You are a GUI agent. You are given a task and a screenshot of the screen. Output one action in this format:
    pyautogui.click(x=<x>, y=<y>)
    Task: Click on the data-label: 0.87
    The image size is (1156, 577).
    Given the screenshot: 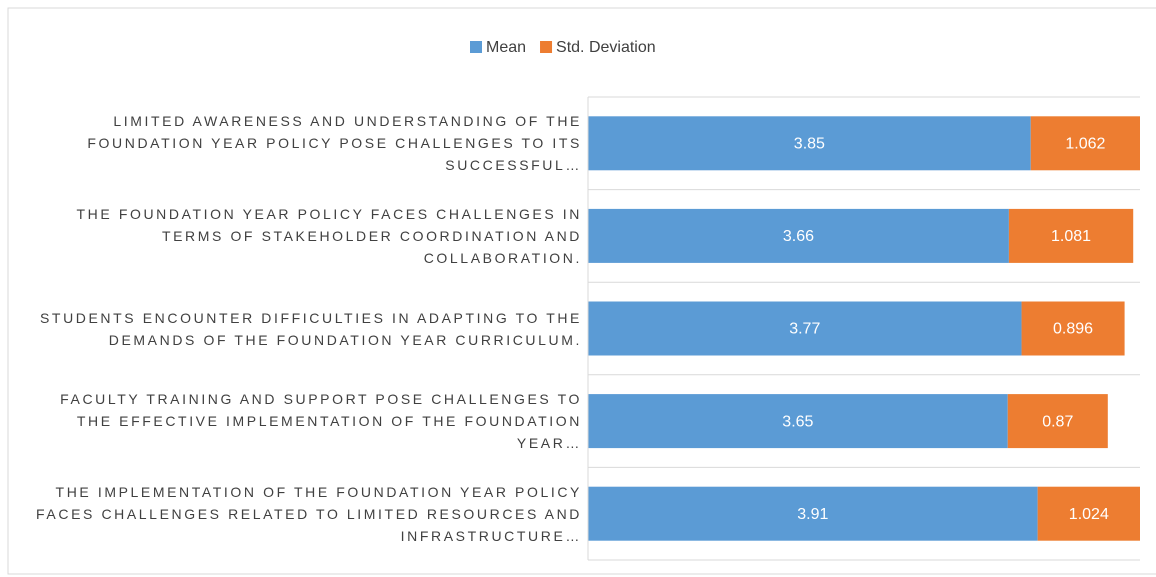 What is the action you would take?
    pyautogui.click(x=1057, y=421)
    